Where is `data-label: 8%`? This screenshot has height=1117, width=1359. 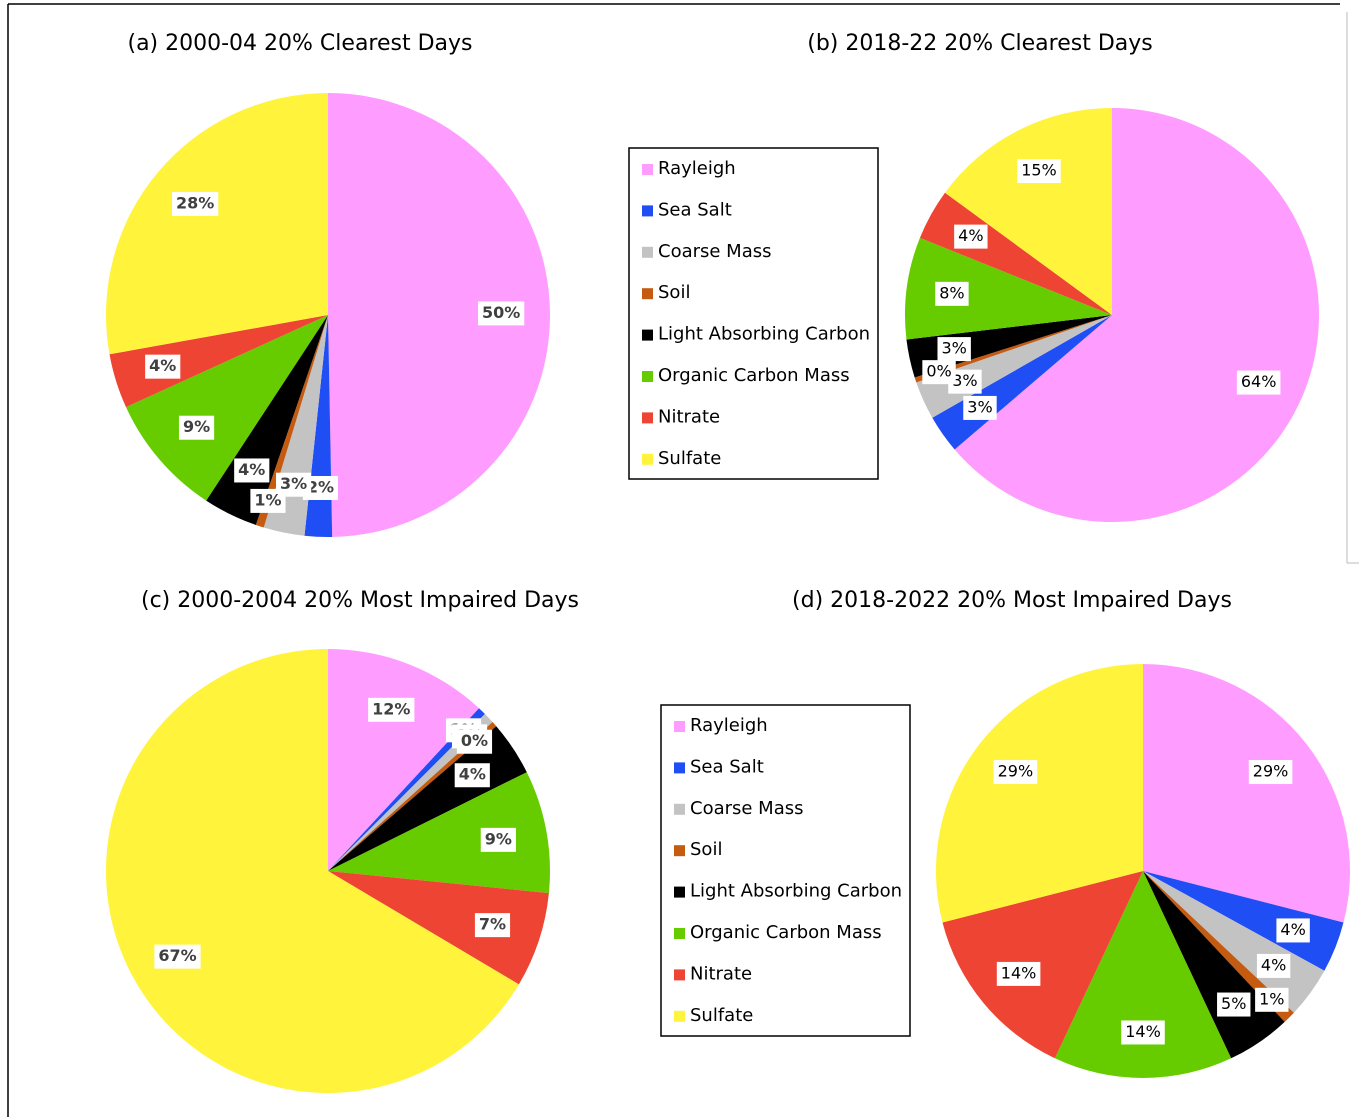
data-label: 8% is located at coordinates (951, 292).